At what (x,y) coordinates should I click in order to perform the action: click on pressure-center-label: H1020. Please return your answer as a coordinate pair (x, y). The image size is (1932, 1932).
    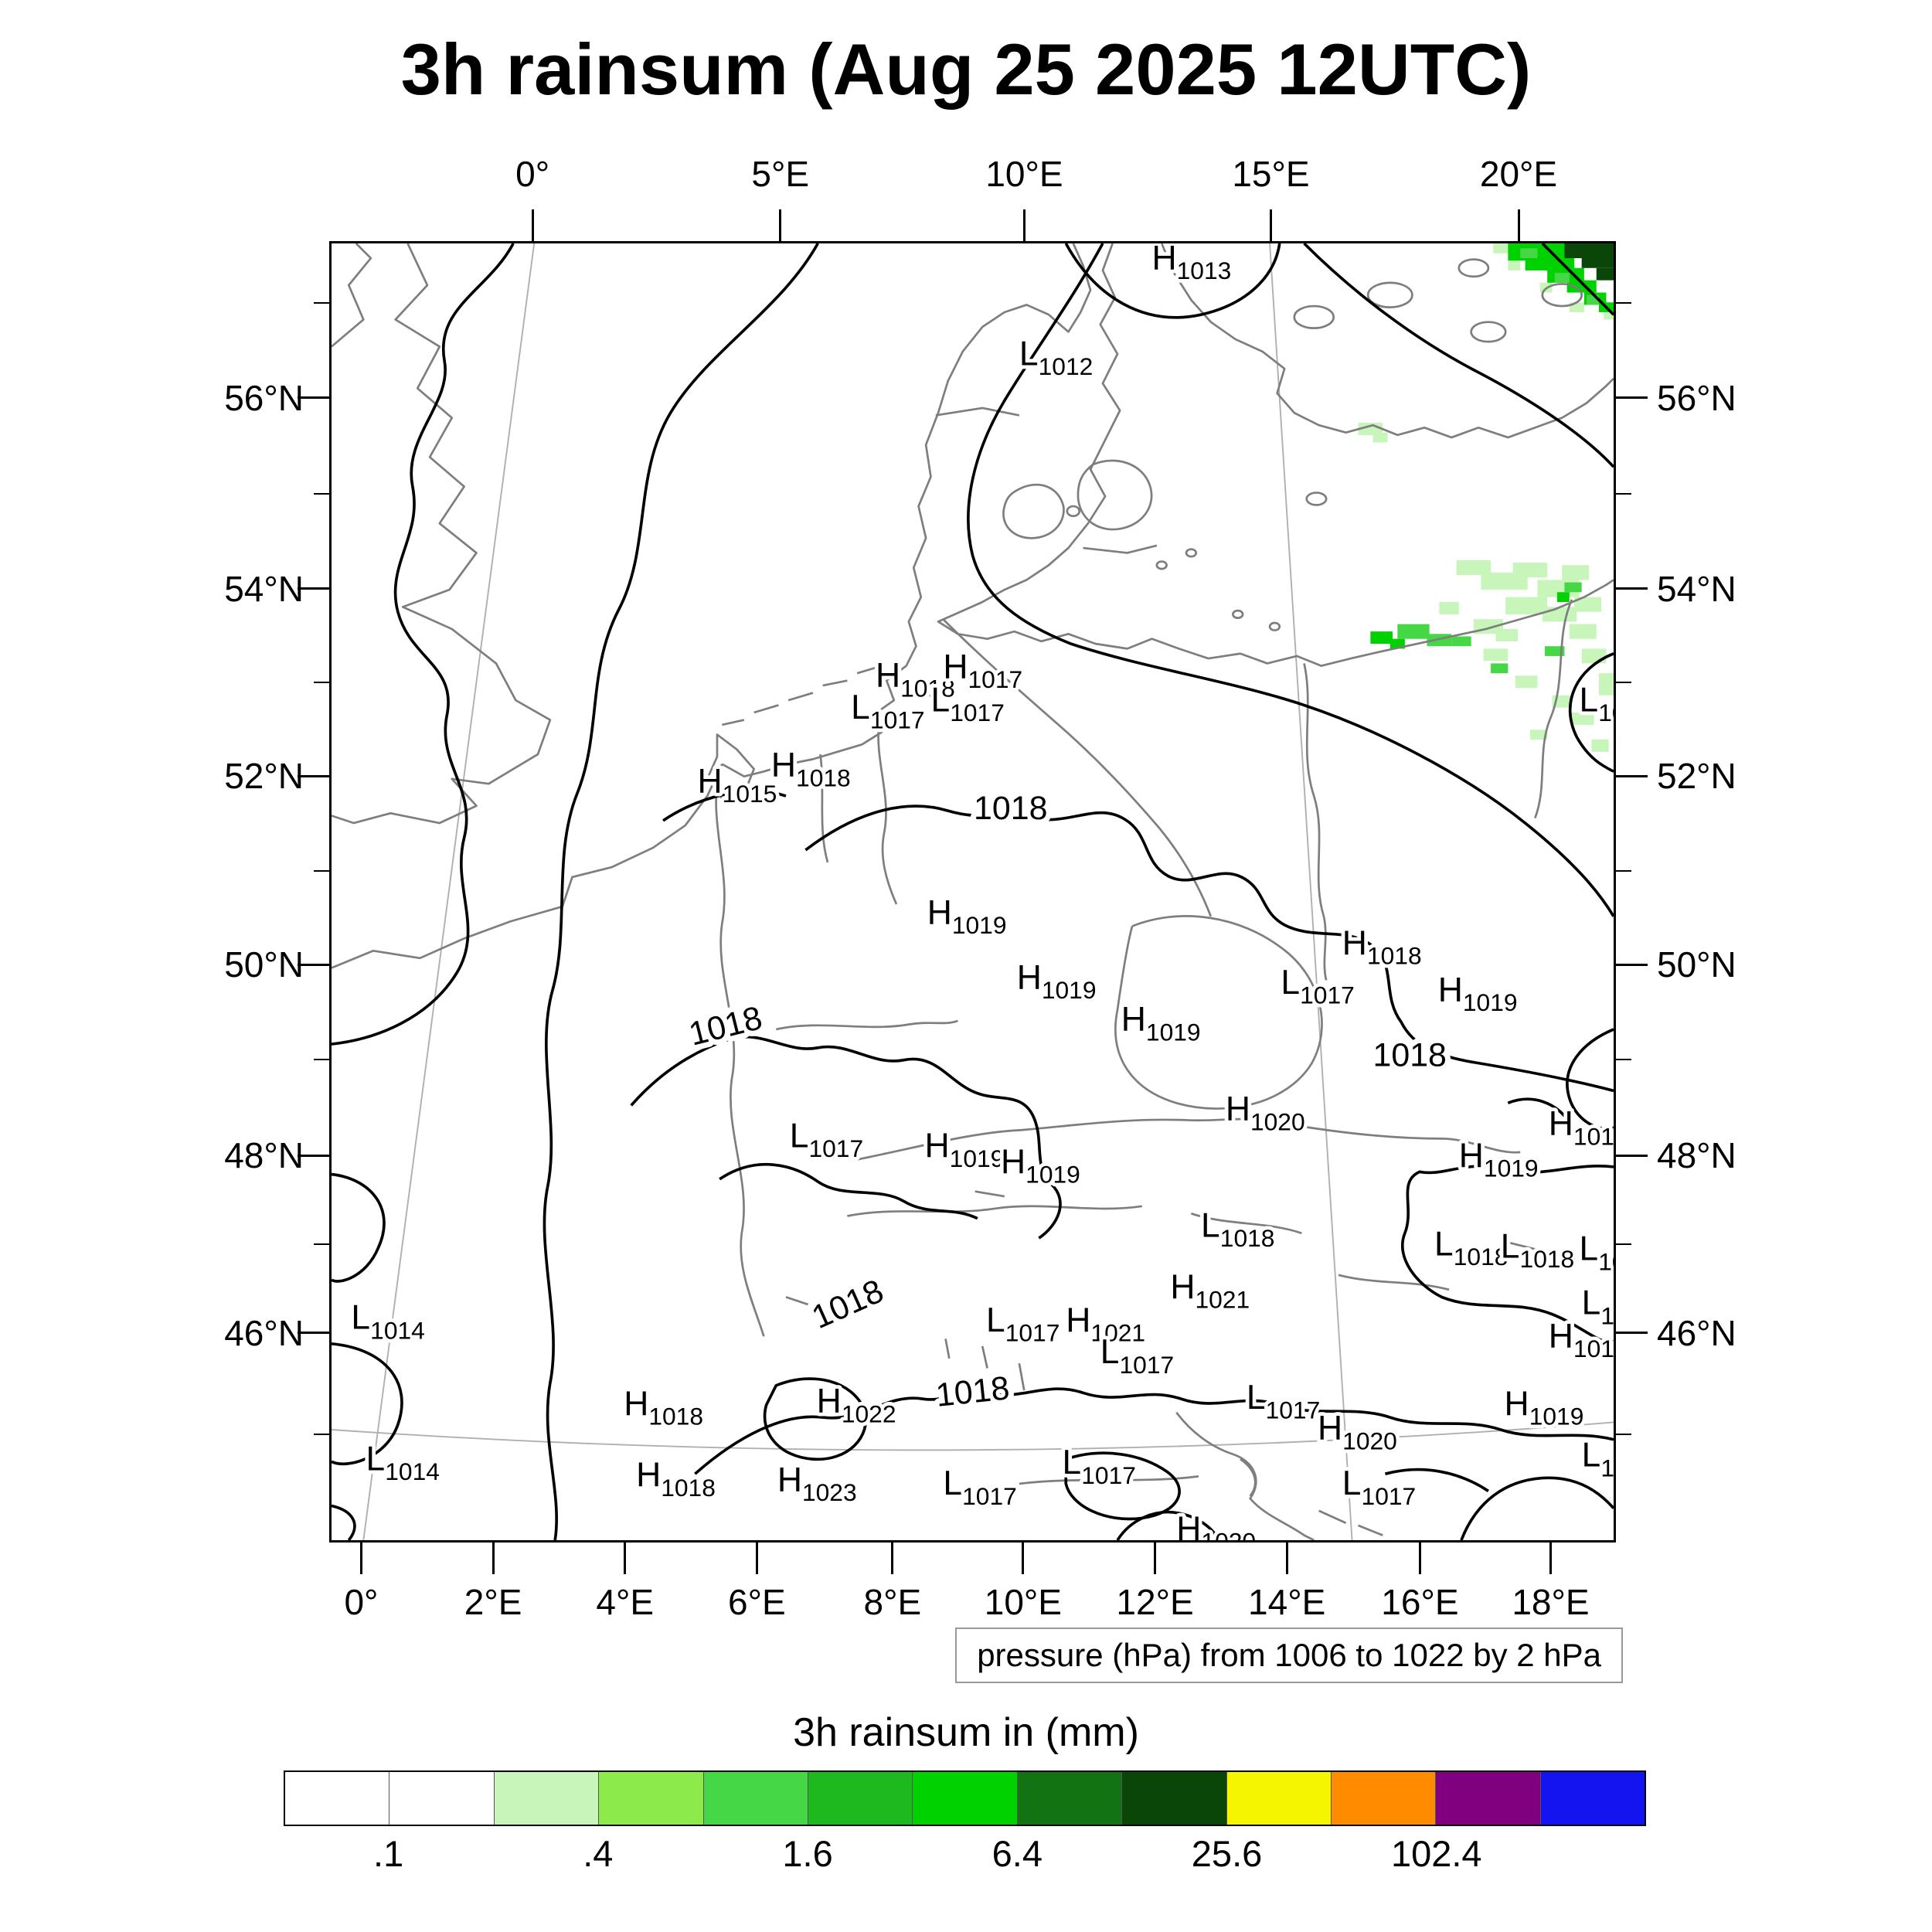
    Looking at the image, I should click on (1216, 1525).